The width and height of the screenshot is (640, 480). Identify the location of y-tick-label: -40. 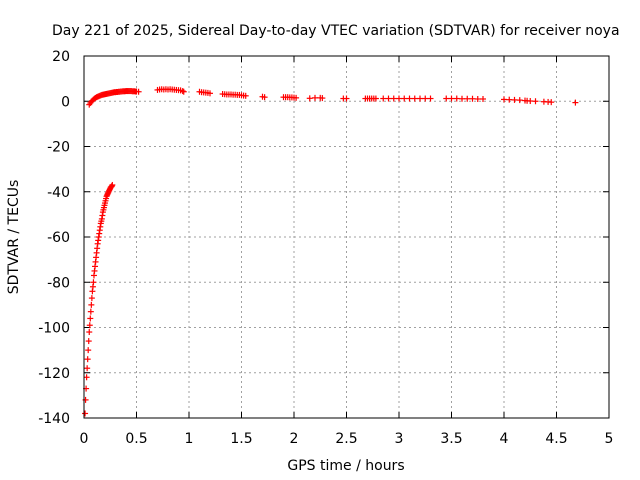
(58, 193).